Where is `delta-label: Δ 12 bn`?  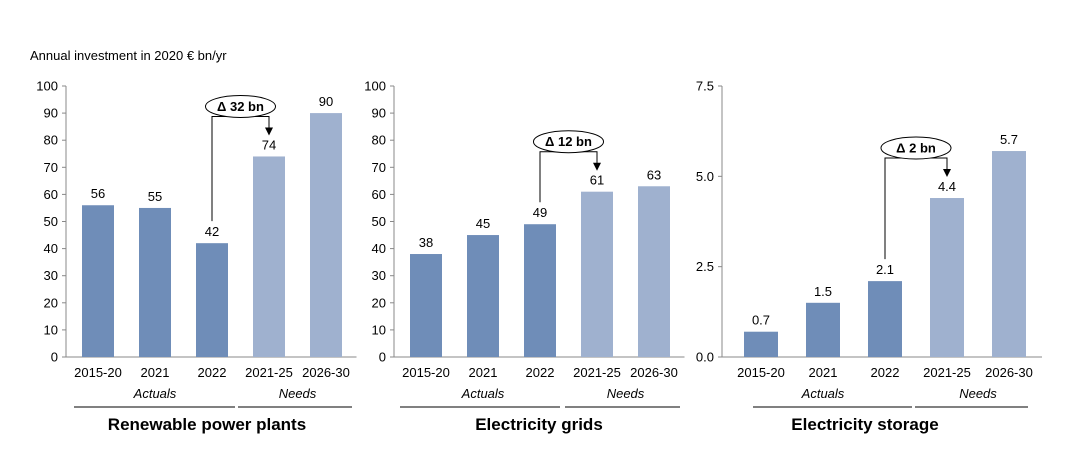 delta-label: Δ 12 bn is located at coordinates (568, 141).